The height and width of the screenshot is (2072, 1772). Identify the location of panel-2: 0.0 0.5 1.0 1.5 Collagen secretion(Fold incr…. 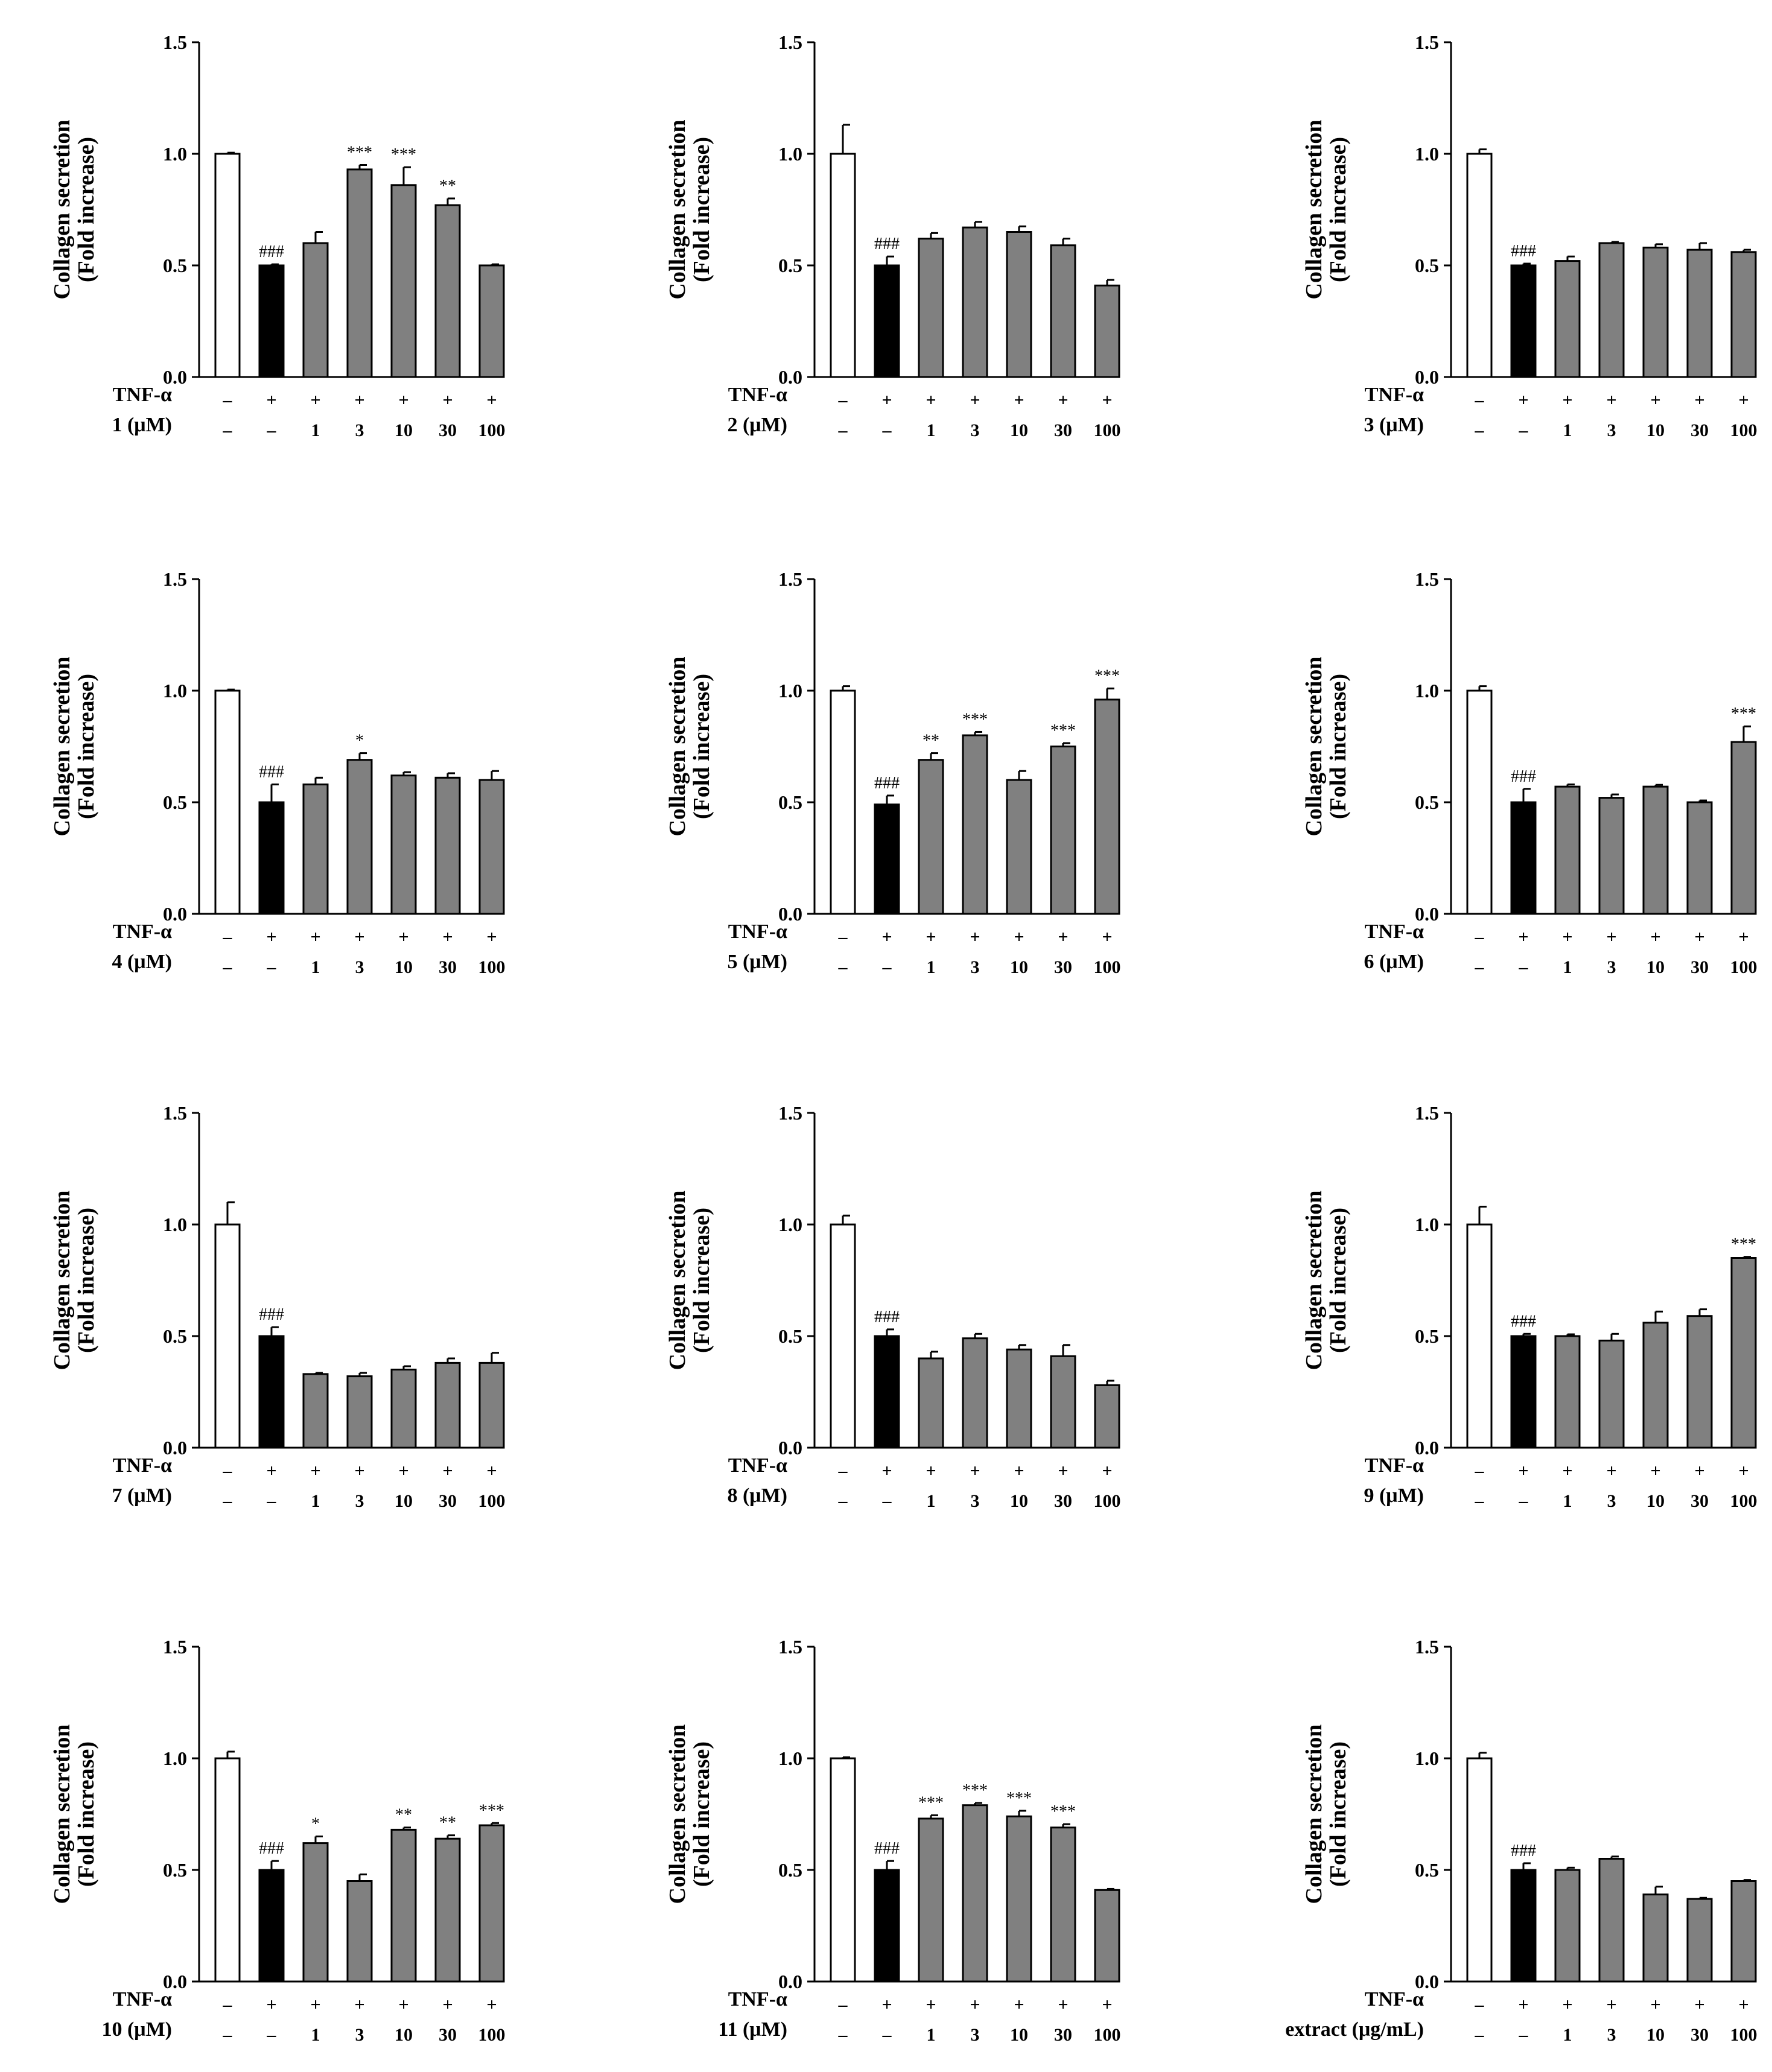
(893, 236).